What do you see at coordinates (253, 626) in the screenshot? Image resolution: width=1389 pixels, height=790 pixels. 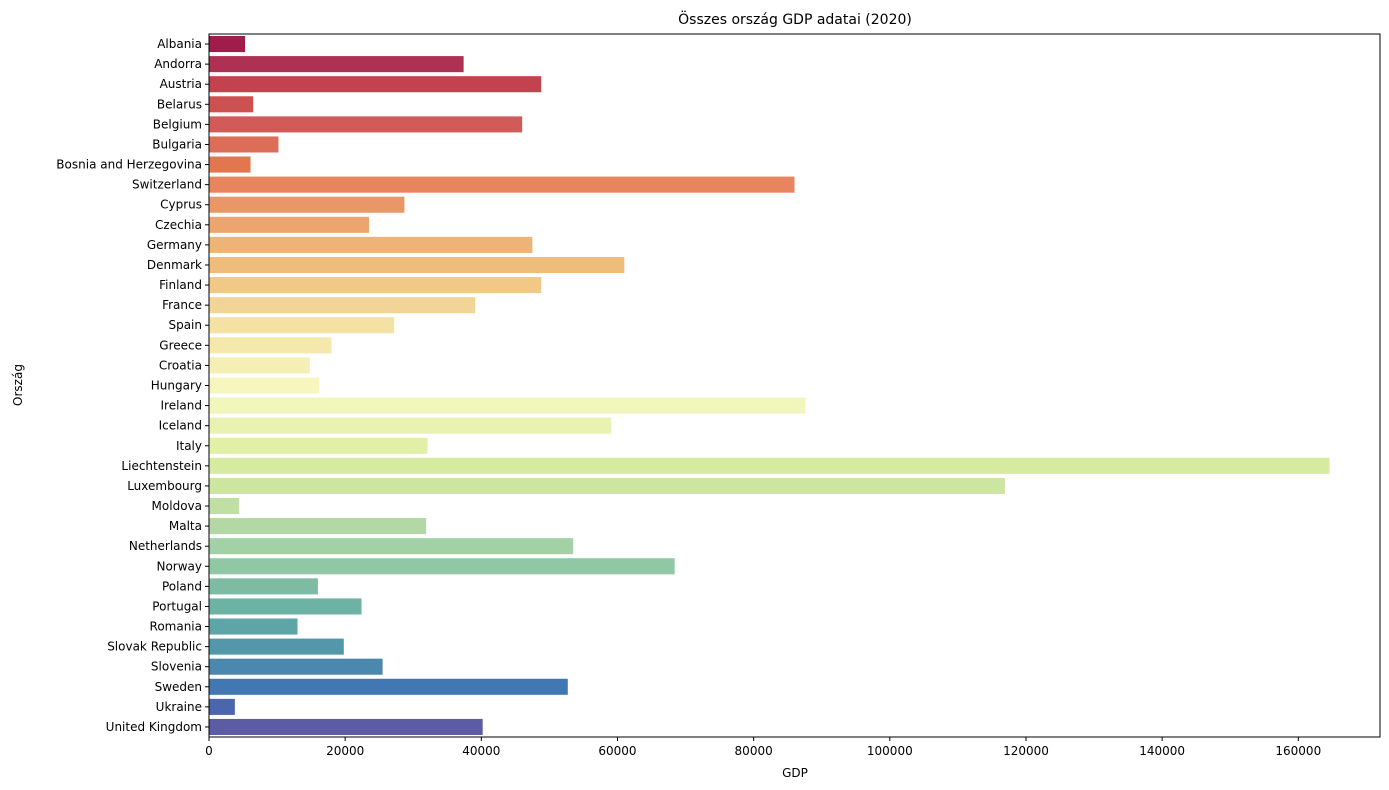 I see `bar-romania` at bounding box center [253, 626].